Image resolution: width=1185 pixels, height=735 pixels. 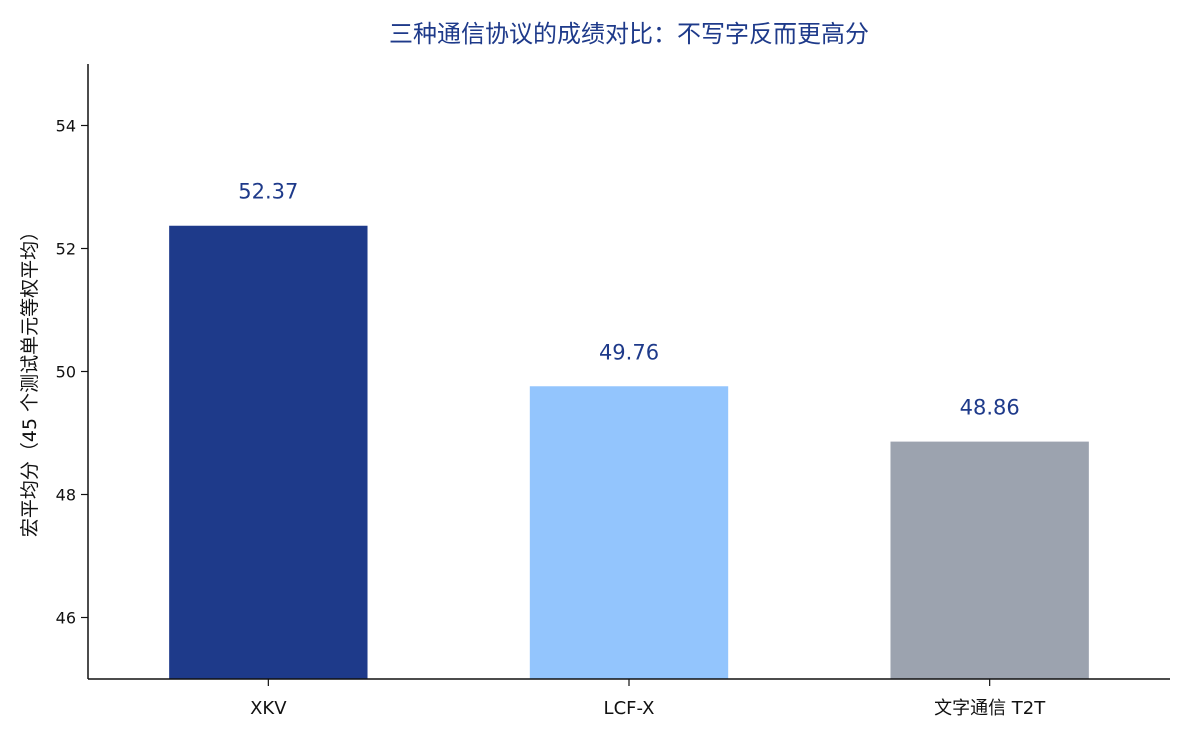 I want to click on value-label-1: 52.37, so click(x=268, y=192).